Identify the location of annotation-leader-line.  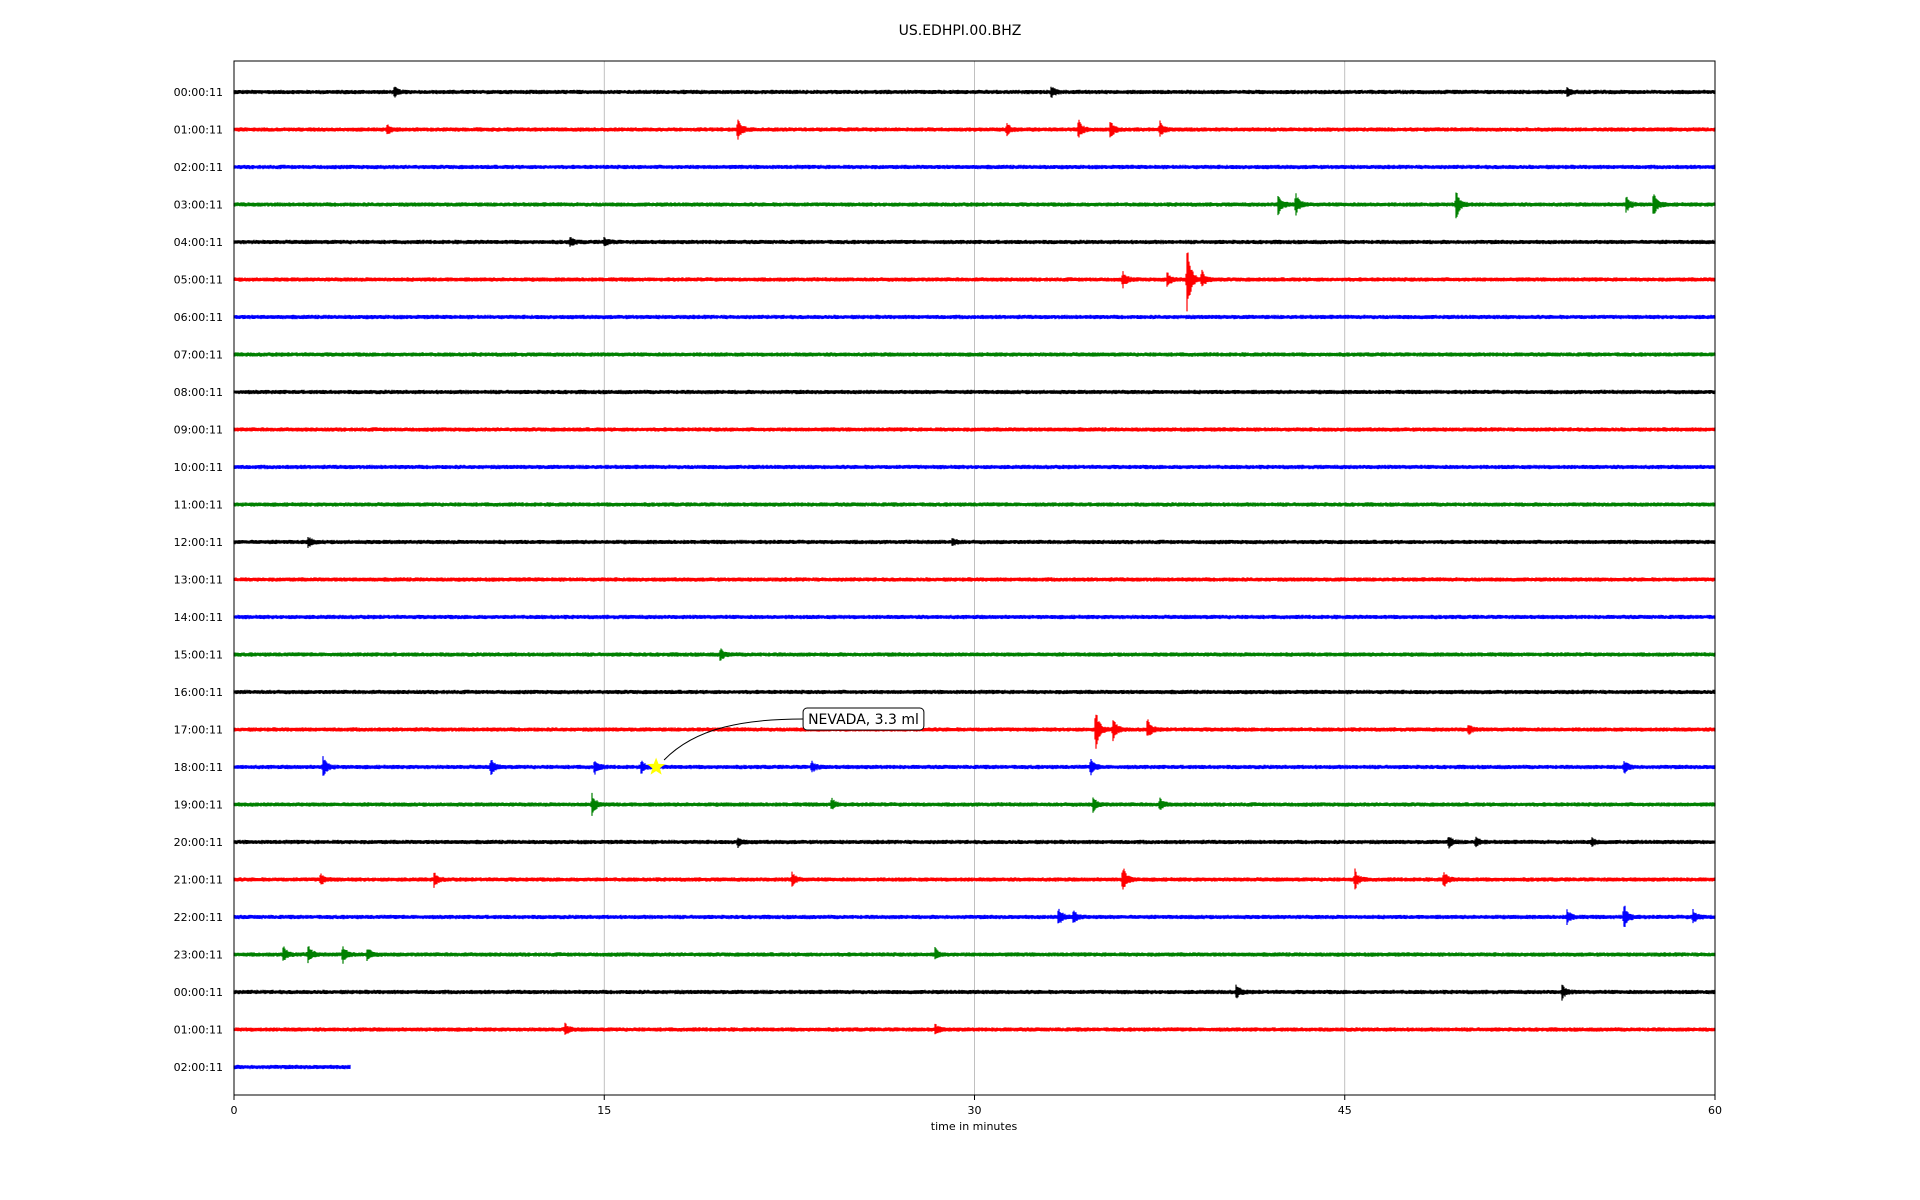
(733, 739).